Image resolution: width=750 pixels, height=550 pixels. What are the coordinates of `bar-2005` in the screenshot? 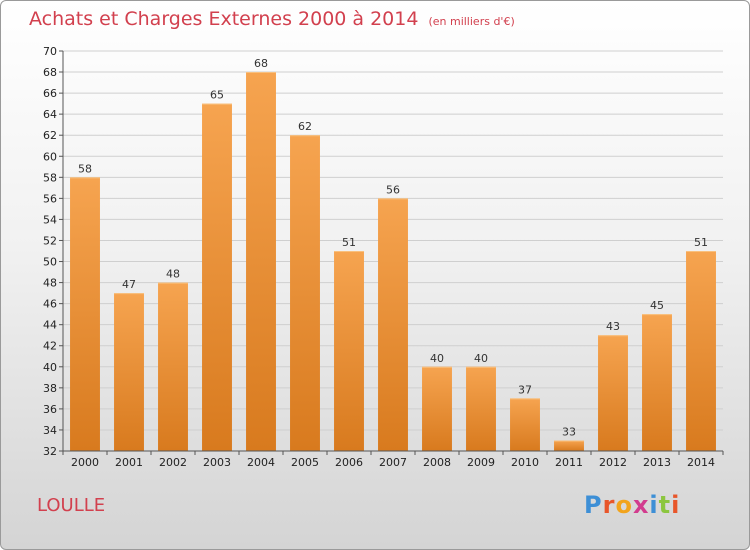 It's located at (305, 293).